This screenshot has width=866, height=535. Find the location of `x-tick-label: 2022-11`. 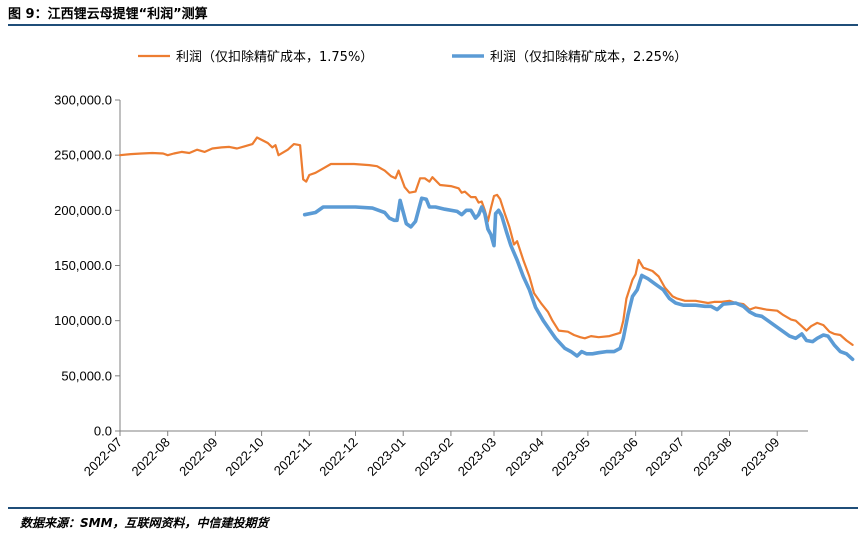

x-tick-label: 2022-11 is located at coordinates (293, 457).